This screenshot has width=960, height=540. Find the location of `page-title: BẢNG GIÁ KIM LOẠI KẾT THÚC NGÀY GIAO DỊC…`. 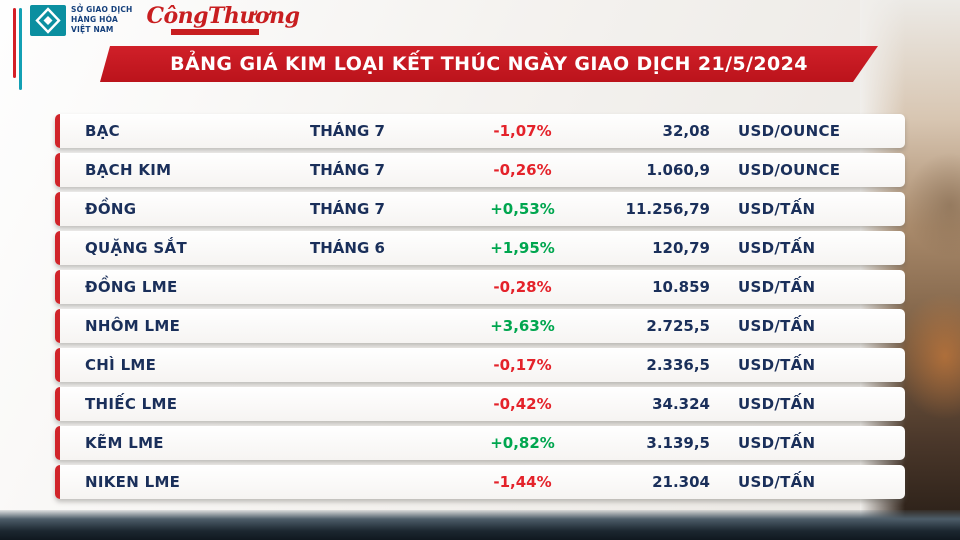

page-title: BẢNG GIÁ KIM LOẠI KẾT THÚC NGÀY GIAO DỊC… is located at coordinates (489, 64).